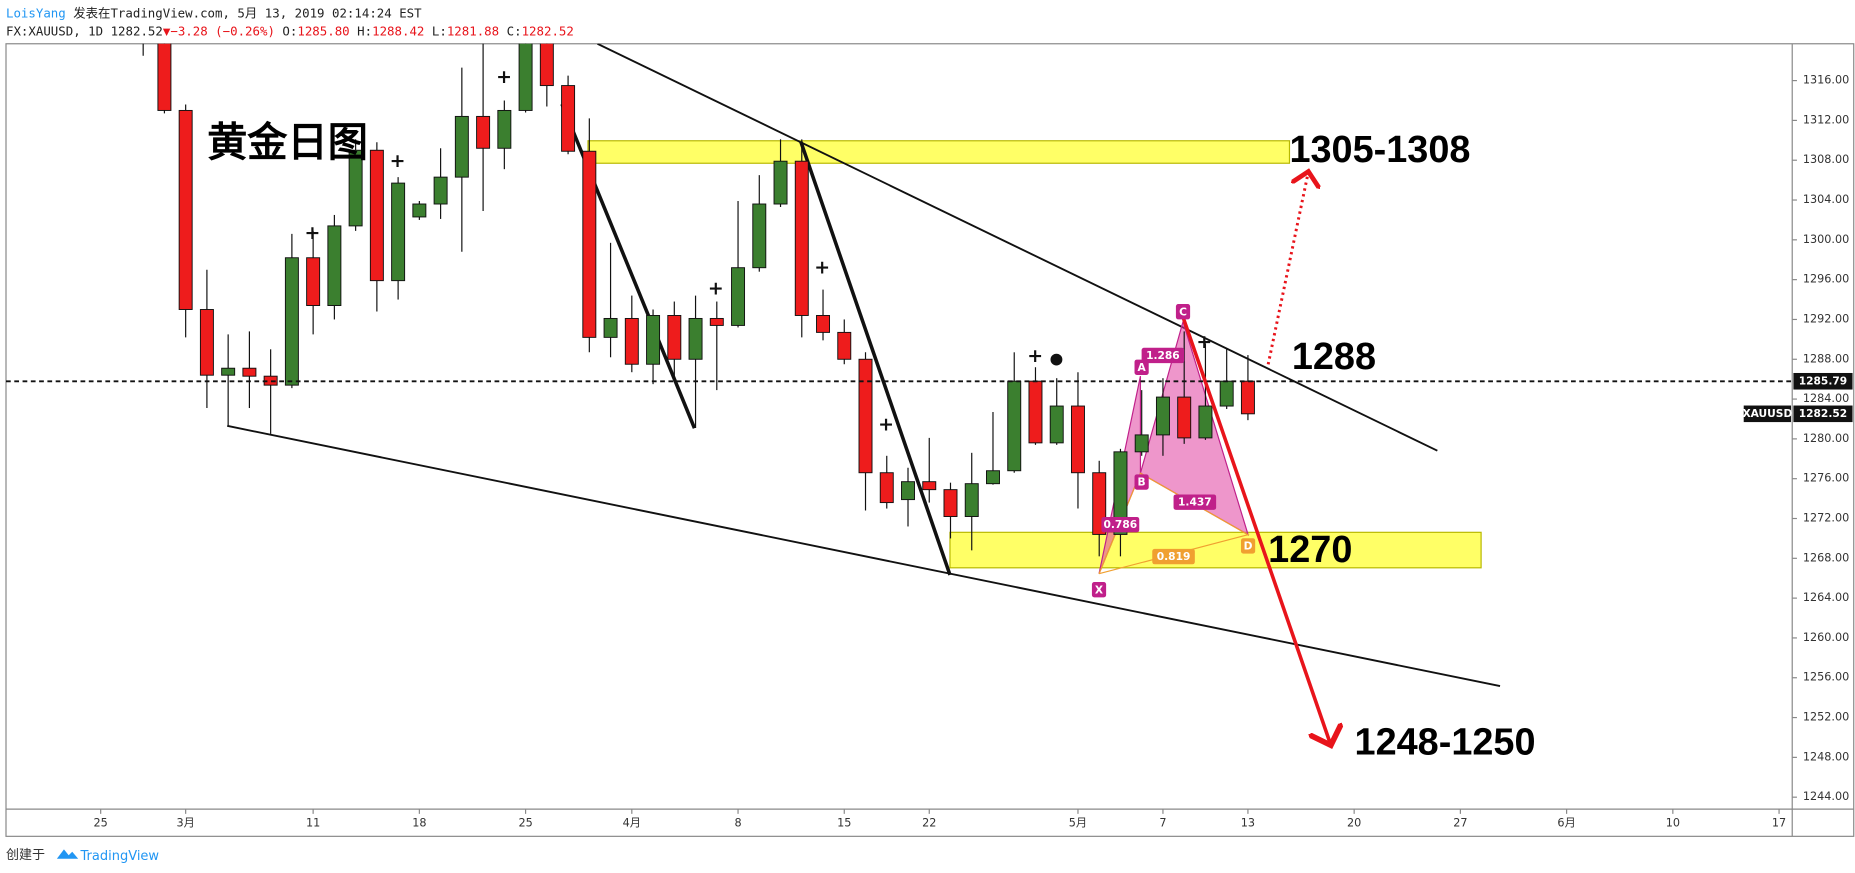 This screenshot has width=1855, height=873. What do you see at coordinates (1826, 80) in the screenshot?
I see `y-tick-label: 1316.00` at bounding box center [1826, 80].